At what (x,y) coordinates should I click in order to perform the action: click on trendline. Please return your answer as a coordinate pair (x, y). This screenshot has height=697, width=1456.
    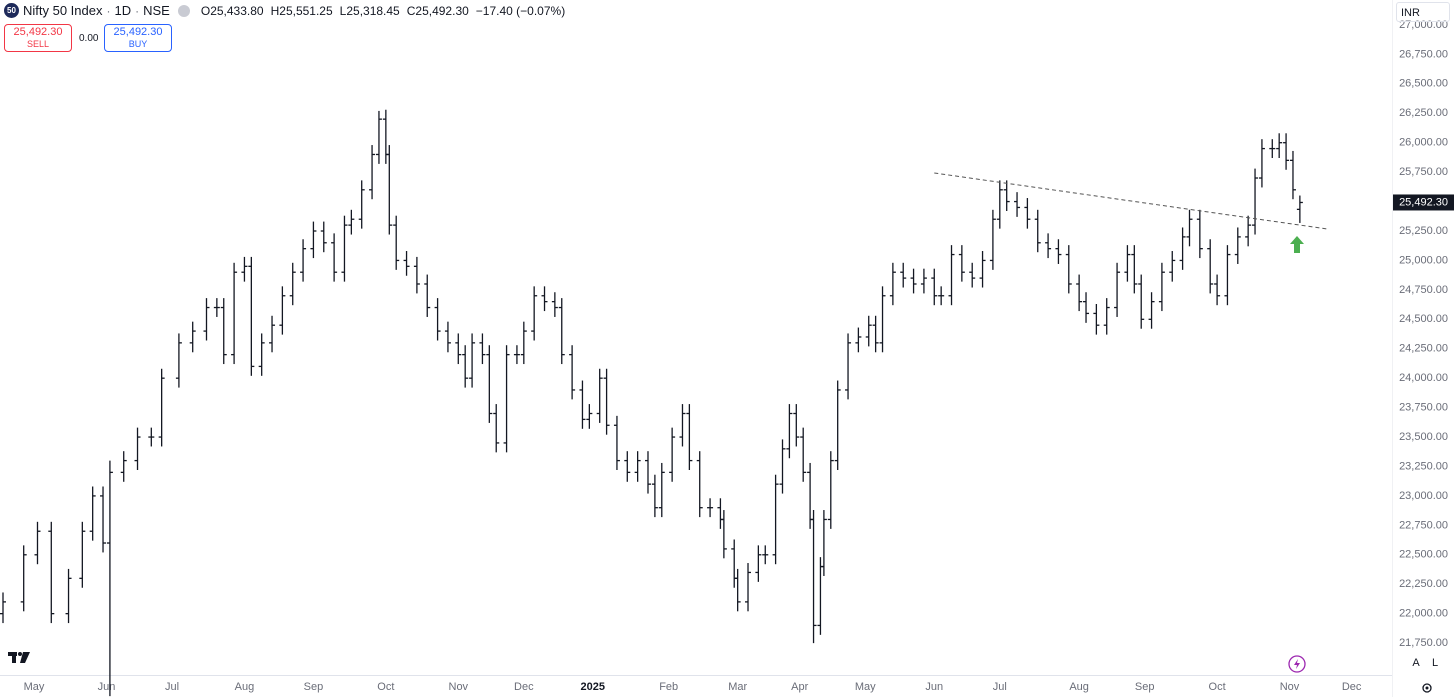
    Looking at the image, I should click on (1131, 201).